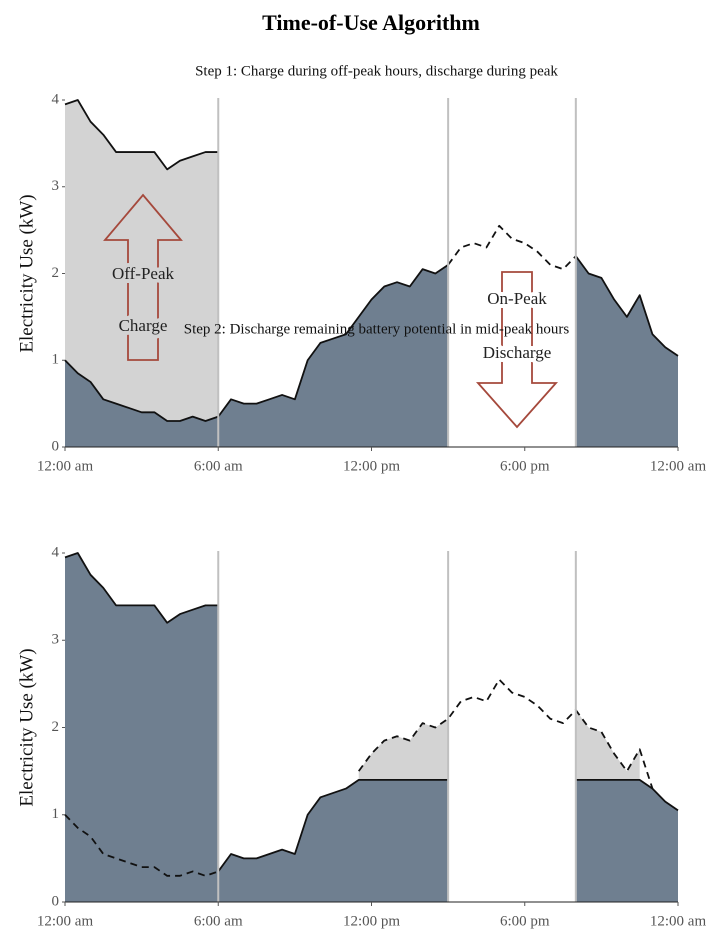  I want to click on annotation: Charge, so click(143, 325).